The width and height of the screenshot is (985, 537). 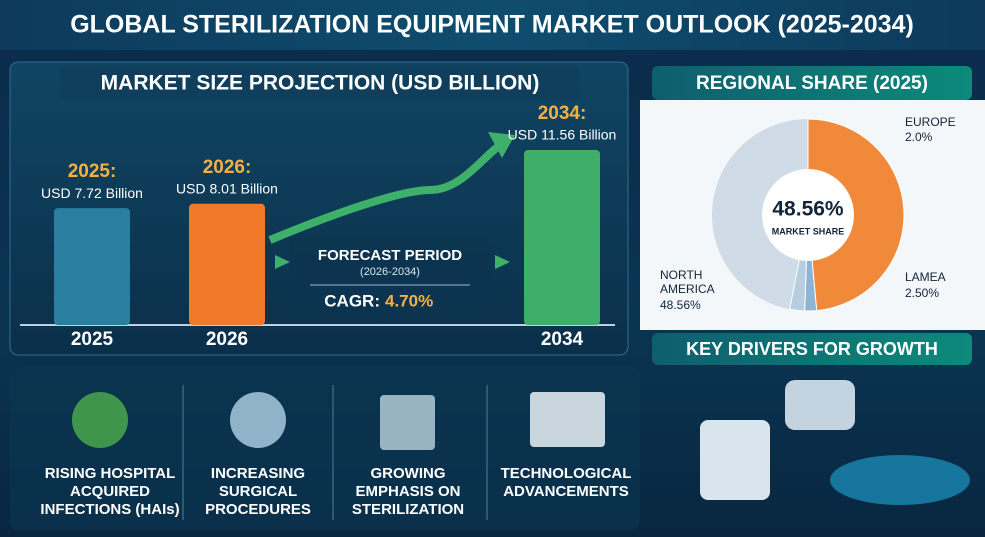 I want to click on arrow-head, so click(x=501, y=145).